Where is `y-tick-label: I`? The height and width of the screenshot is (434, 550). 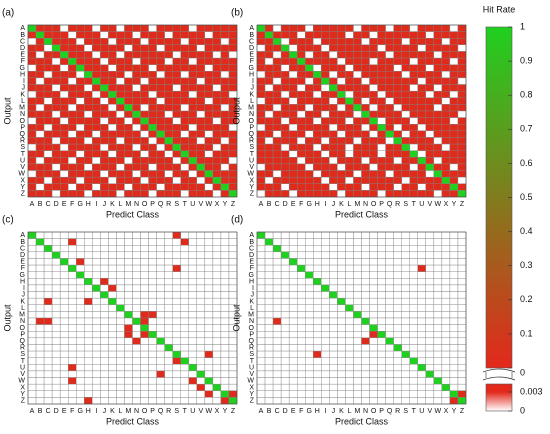 y-tick-label: I is located at coordinates (253, 81).